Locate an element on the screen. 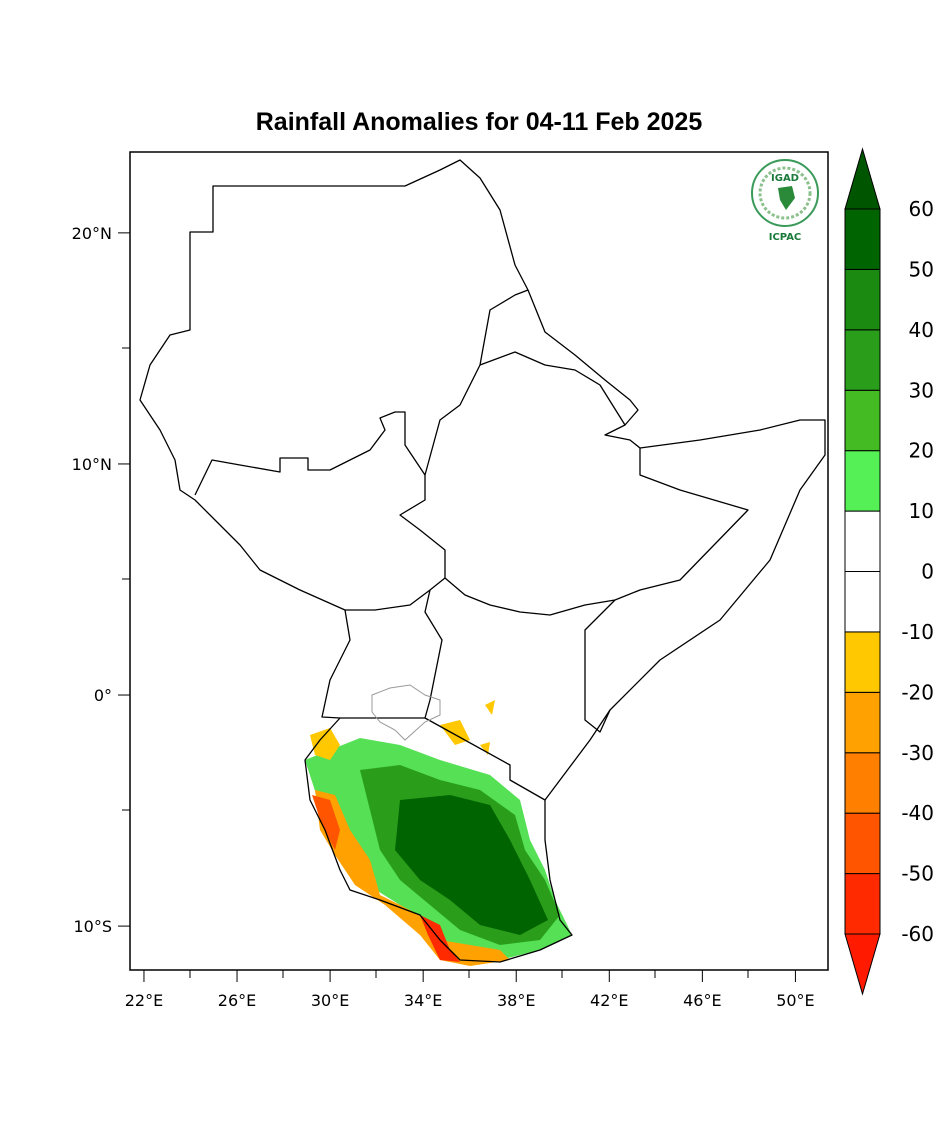  colorbar-label: 10 is located at coordinates (921, 511).